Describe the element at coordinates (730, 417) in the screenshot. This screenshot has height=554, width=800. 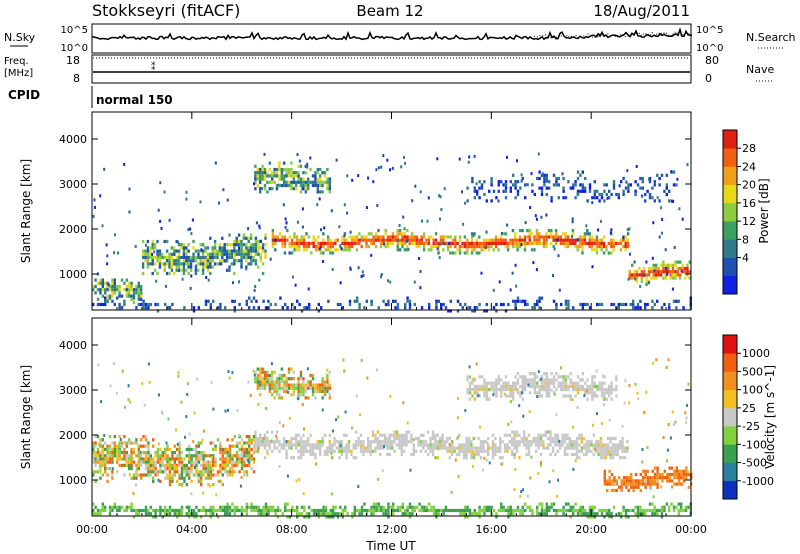
I see `colorbar-frame` at that location.